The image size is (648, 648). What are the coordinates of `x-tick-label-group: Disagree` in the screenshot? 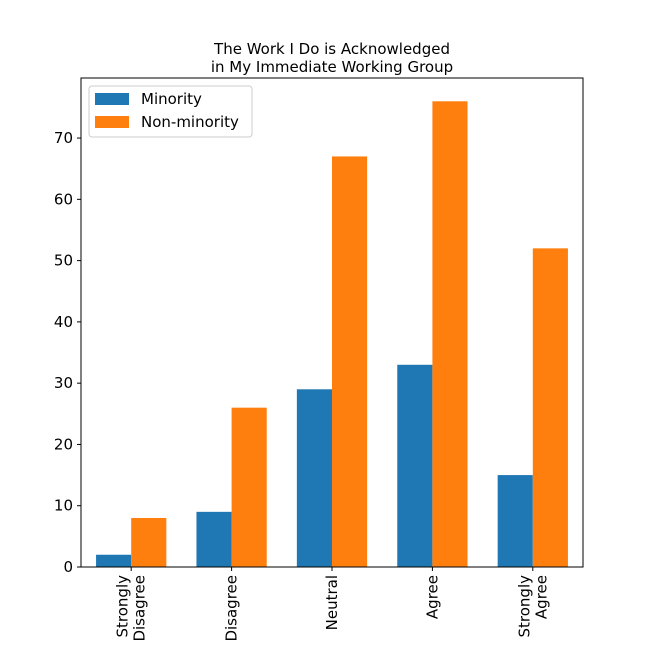 It's located at (232, 608).